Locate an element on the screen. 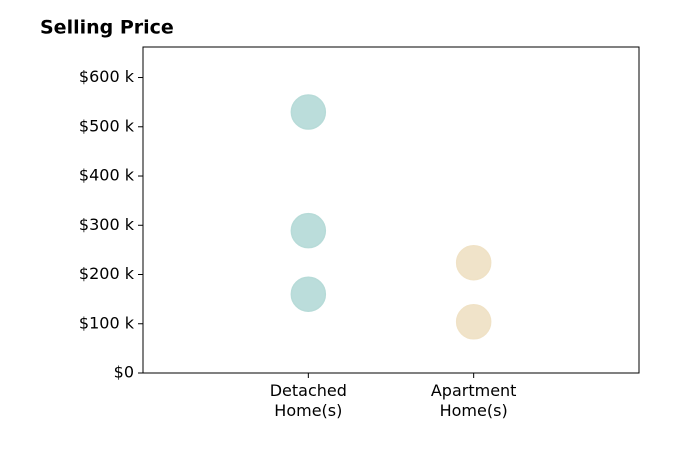 The width and height of the screenshot is (679, 462). y-tick-label: $0 is located at coordinates (124, 372).